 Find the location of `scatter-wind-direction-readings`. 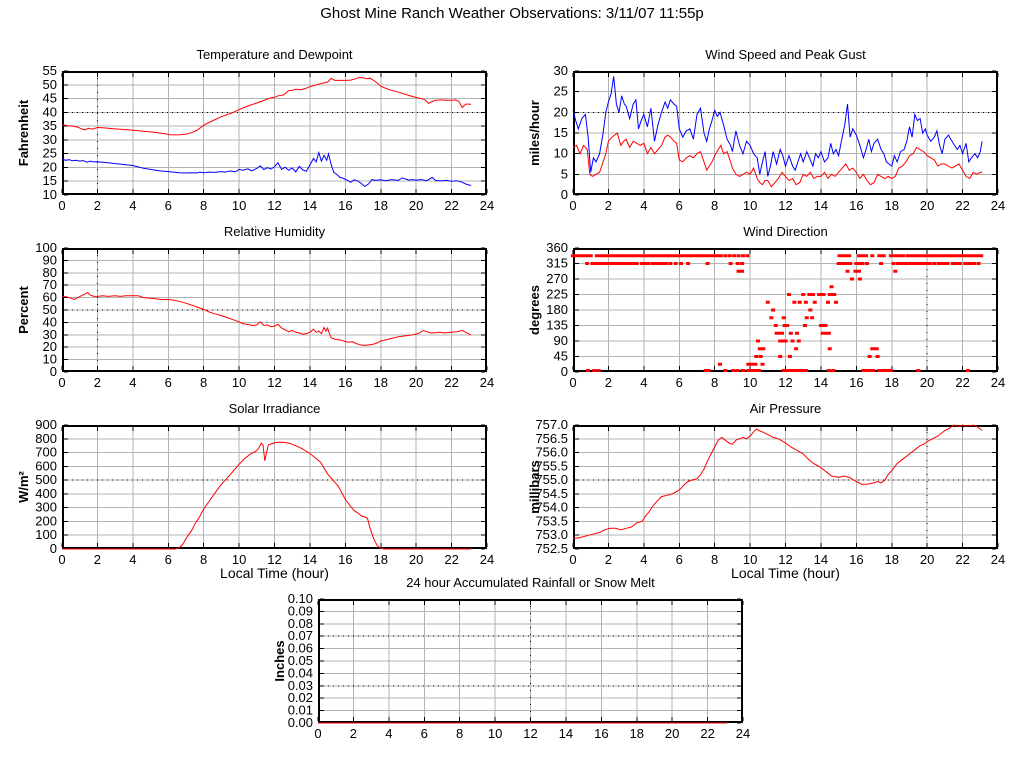

scatter-wind-direction-readings is located at coordinates (777, 313).